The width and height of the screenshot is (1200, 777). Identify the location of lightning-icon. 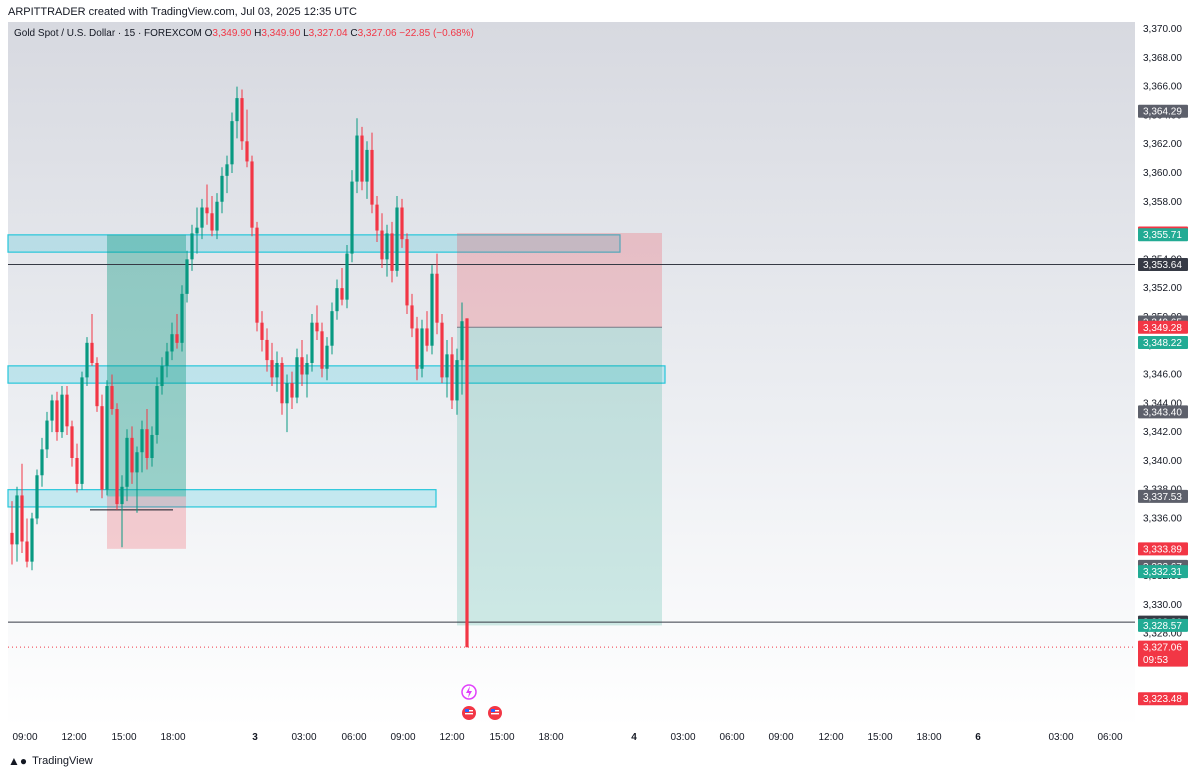
(469, 692).